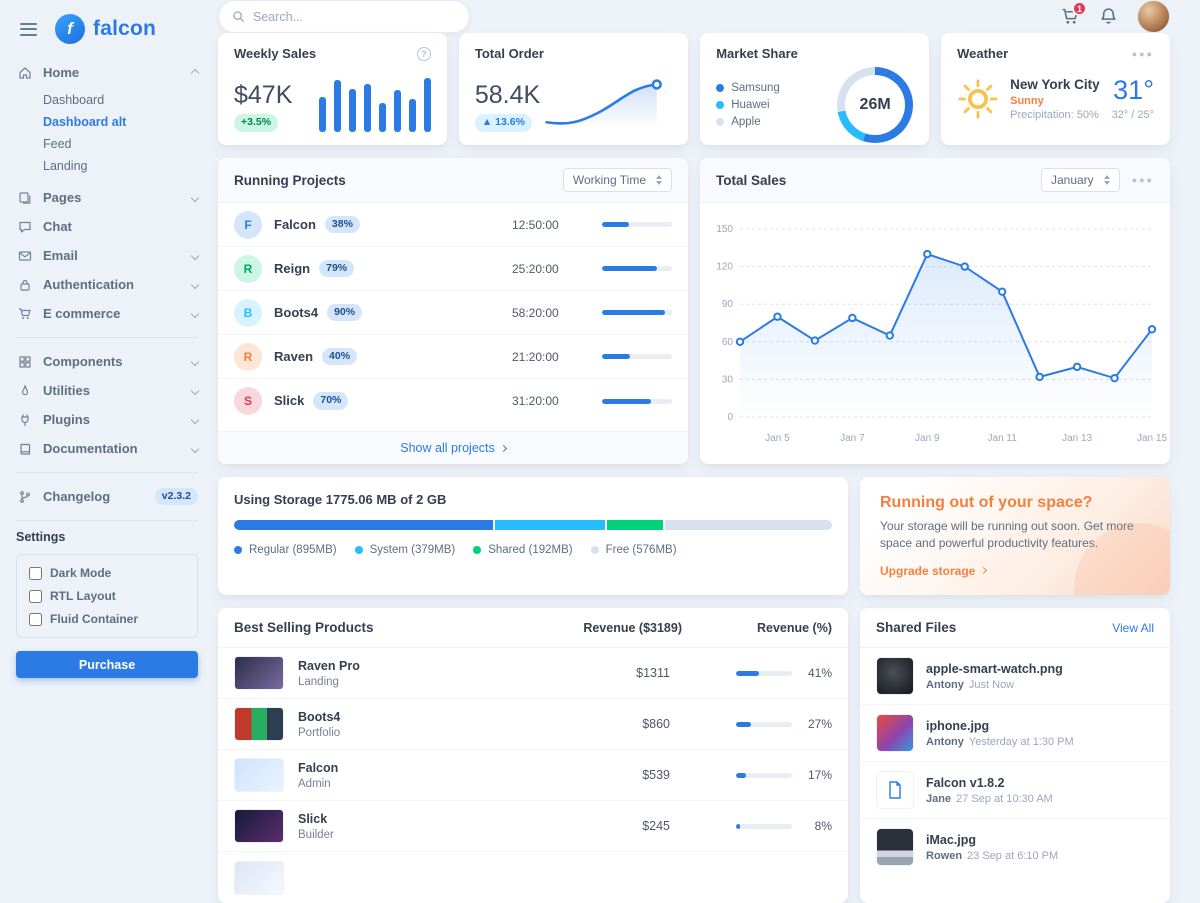 The image size is (1200, 903). Describe the element at coordinates (340, 356) in the screenshot. I see `project-percent-badge: 40%` at that location.